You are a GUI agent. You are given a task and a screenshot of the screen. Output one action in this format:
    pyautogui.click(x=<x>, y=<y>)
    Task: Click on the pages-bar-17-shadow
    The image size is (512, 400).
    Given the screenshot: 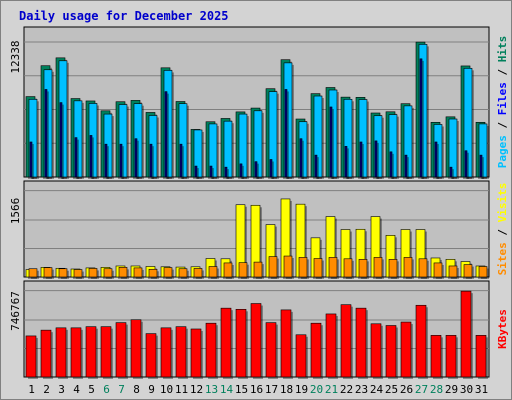 What is the action you would take?
    pyautogui.click(x=273, y=170)
    